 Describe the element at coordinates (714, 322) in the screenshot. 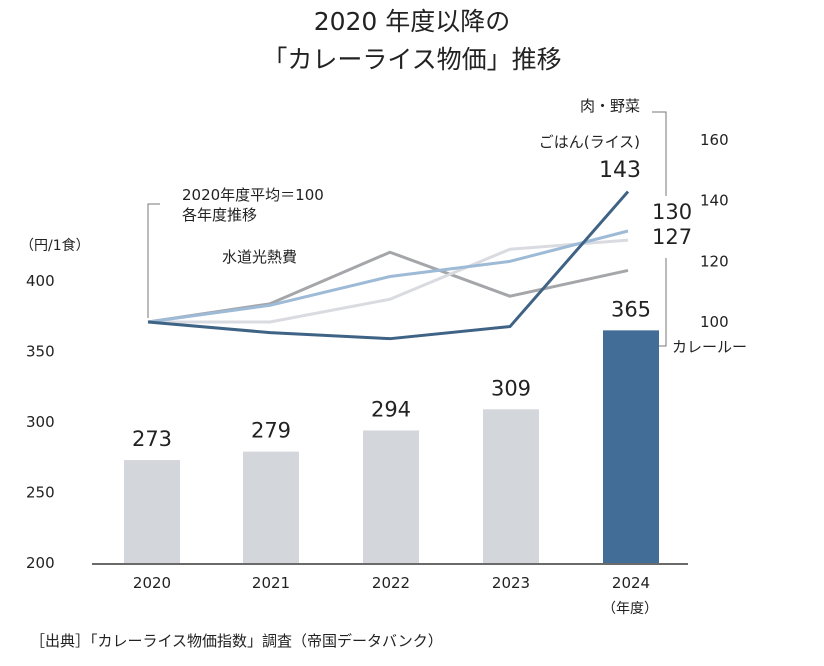

I see `right-y-tick-label: 100` at that location.